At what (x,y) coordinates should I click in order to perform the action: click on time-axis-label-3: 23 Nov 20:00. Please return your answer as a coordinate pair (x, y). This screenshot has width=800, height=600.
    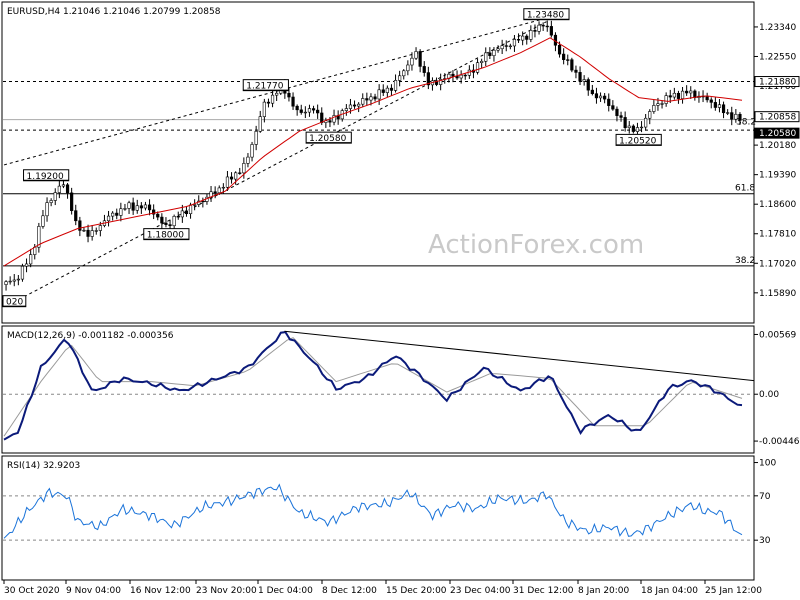
    Looking at the image, I should click on (226, 591).